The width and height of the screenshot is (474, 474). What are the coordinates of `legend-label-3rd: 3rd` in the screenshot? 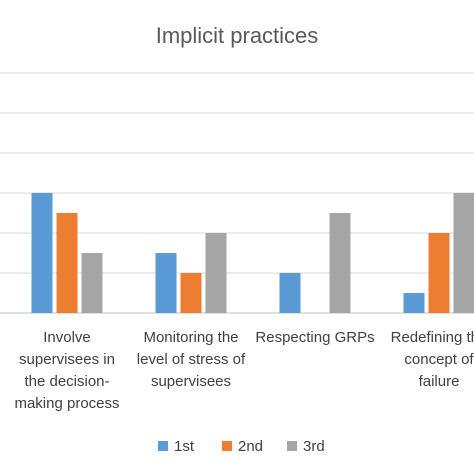 It's located at (314, 446).